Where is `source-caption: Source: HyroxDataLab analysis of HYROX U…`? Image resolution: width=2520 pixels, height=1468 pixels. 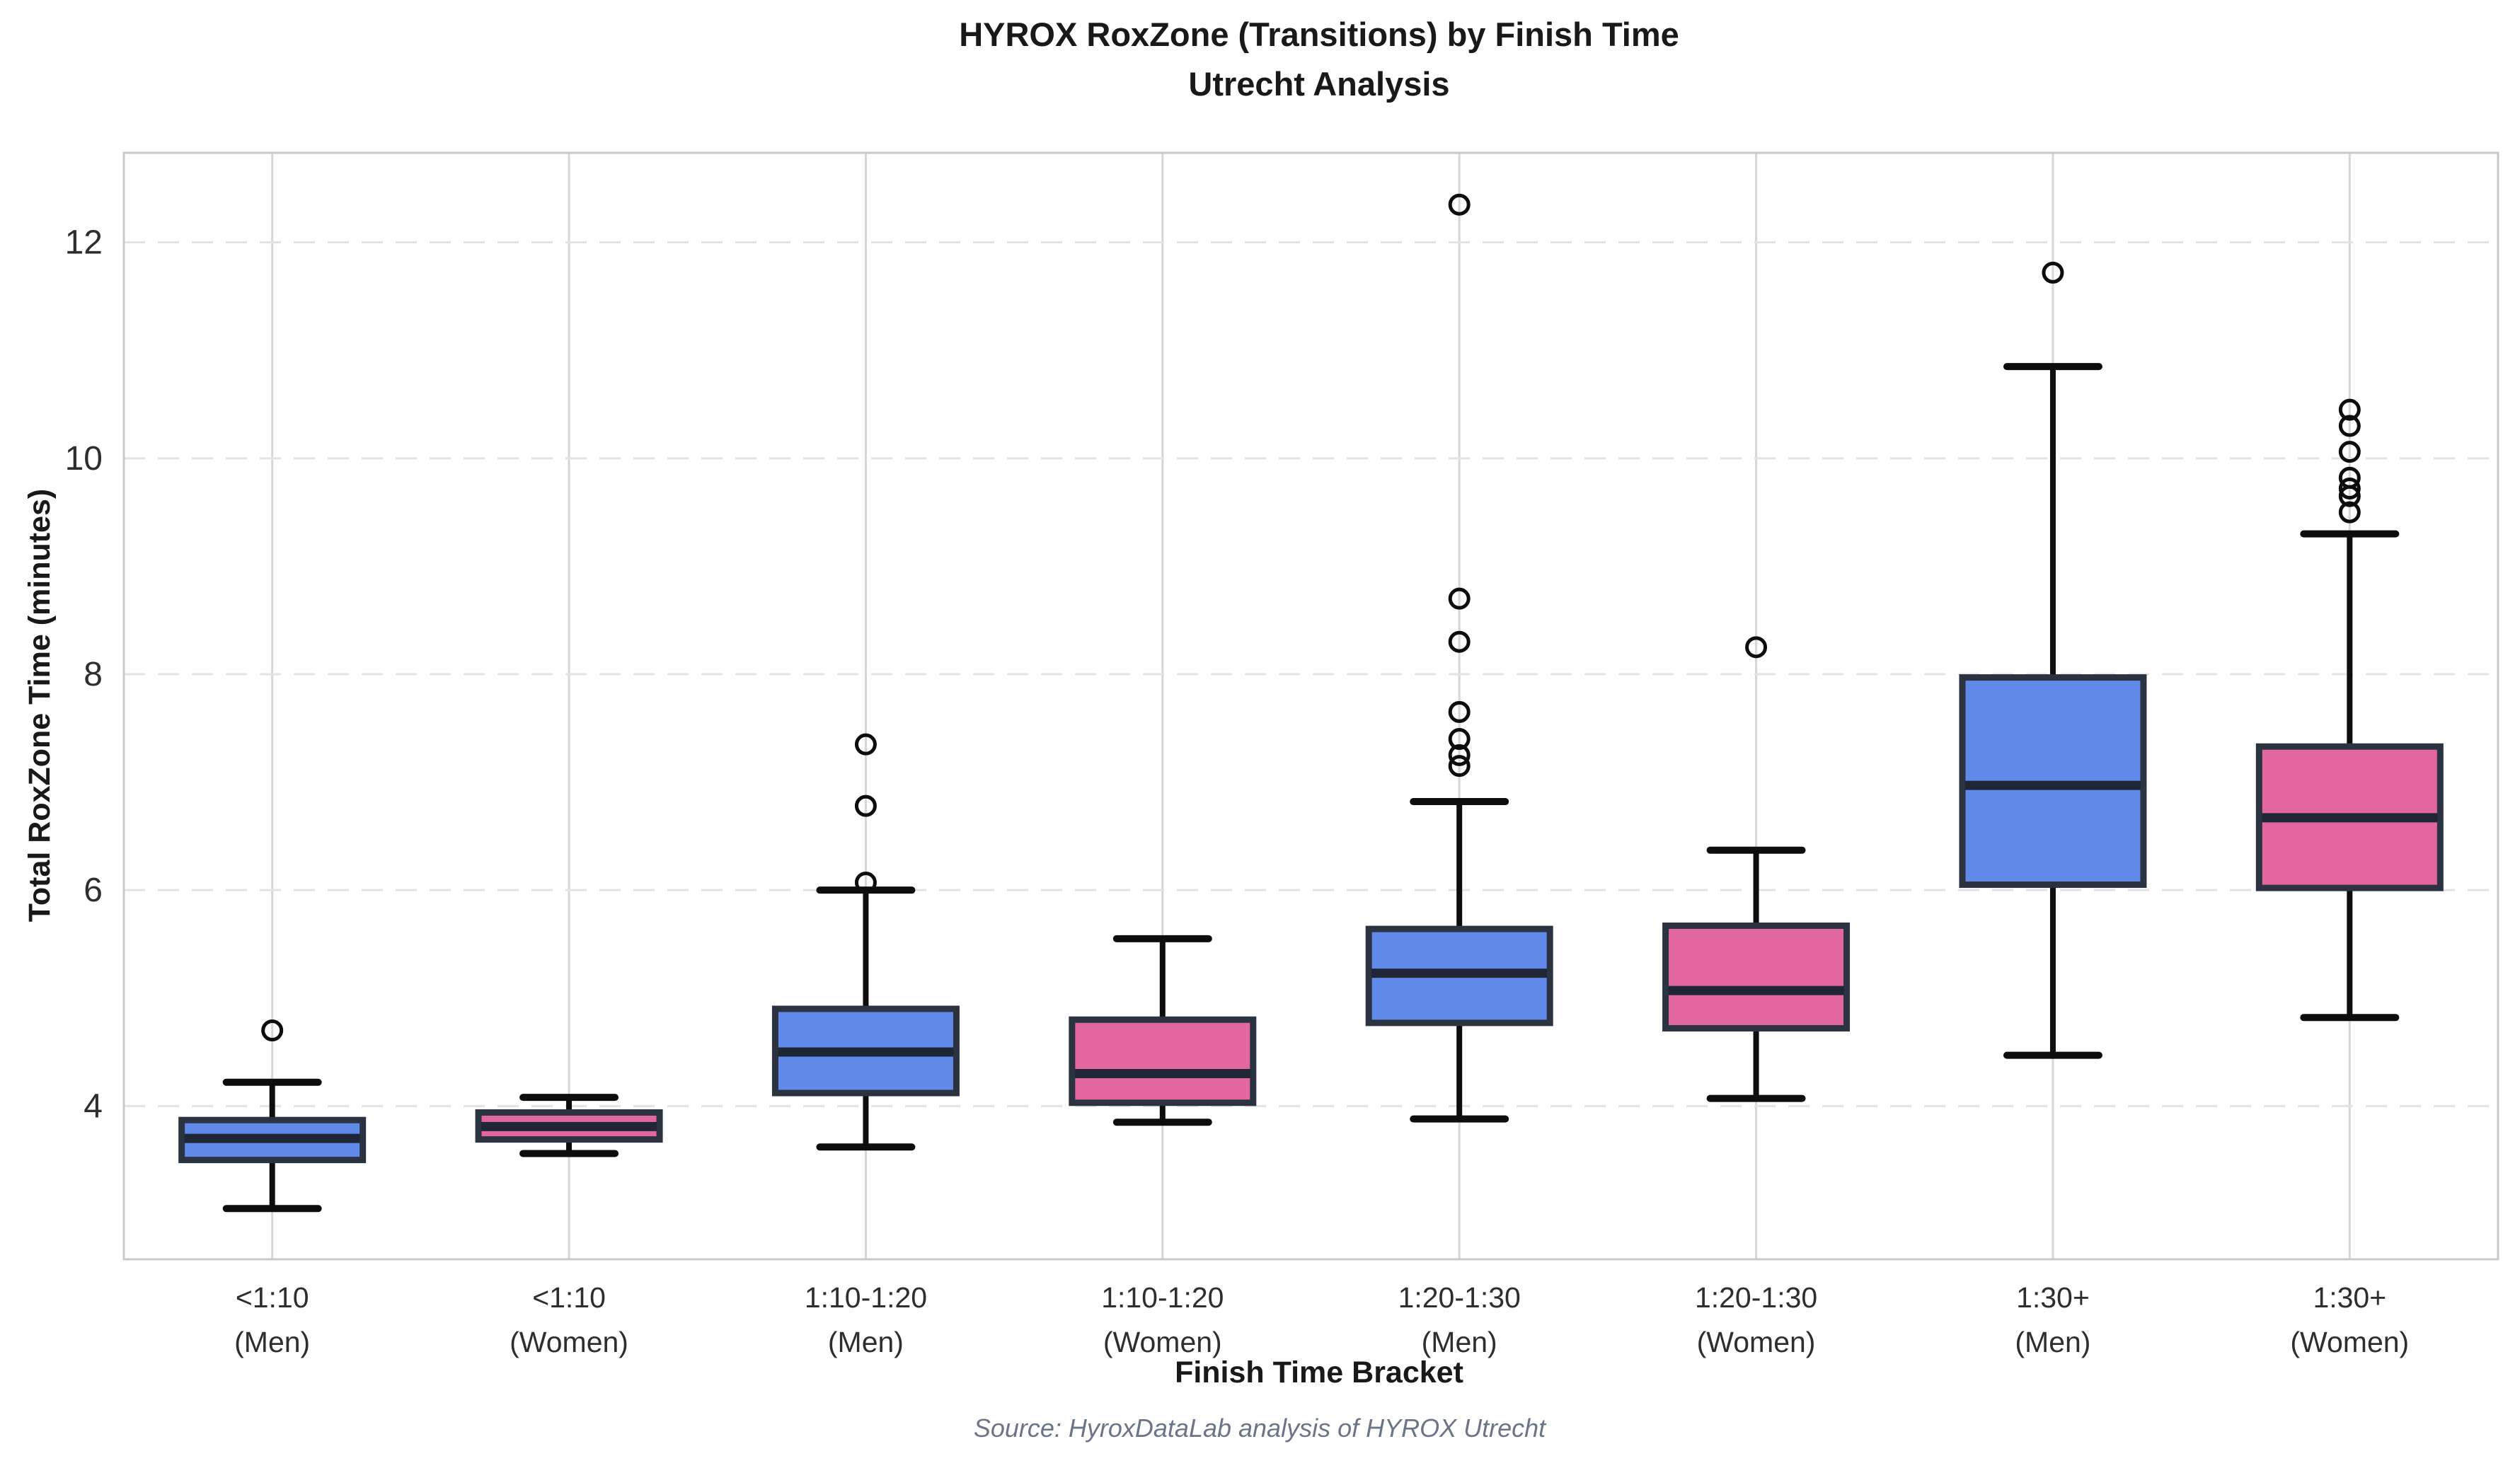 source-caption: Source: HyroxDataLab analysis of HYROX U… is located at coordinates (1259, 1428).